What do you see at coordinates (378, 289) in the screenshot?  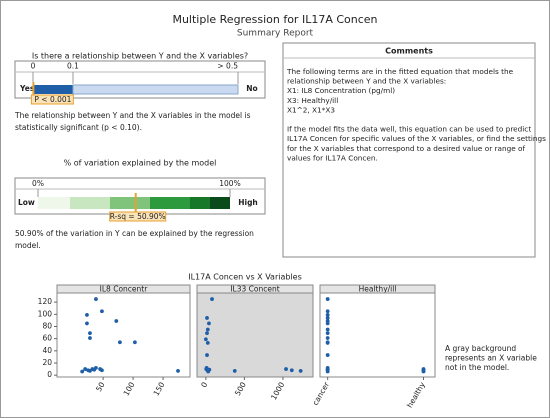 I see `panel-title: Healthy/ill` at bounding box center [378, 289].